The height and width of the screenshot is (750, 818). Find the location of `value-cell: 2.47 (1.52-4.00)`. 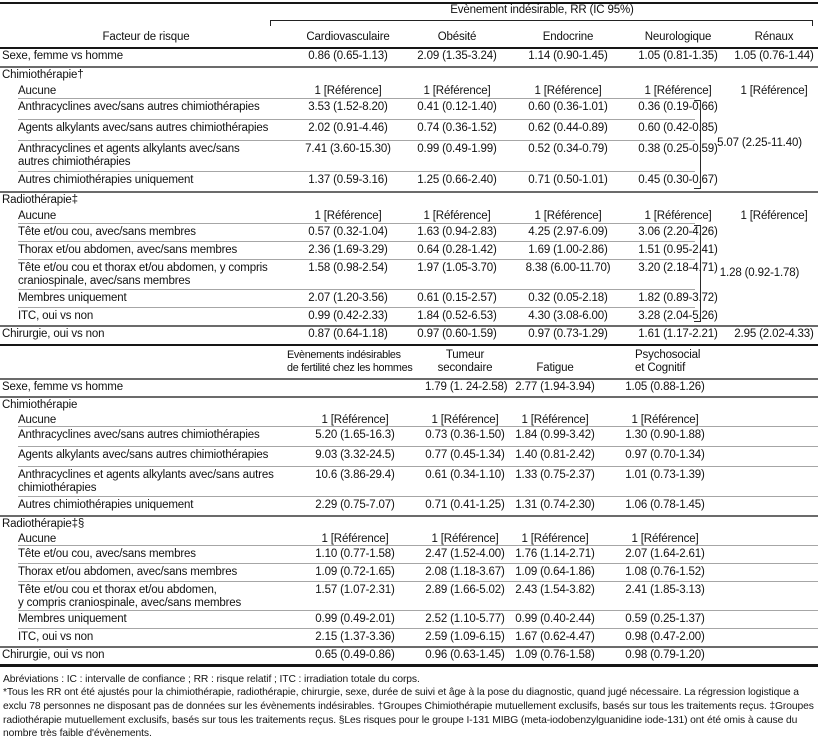

value-cell: 2.47 (1.52-4.00) is located at coordinates (465, 554).